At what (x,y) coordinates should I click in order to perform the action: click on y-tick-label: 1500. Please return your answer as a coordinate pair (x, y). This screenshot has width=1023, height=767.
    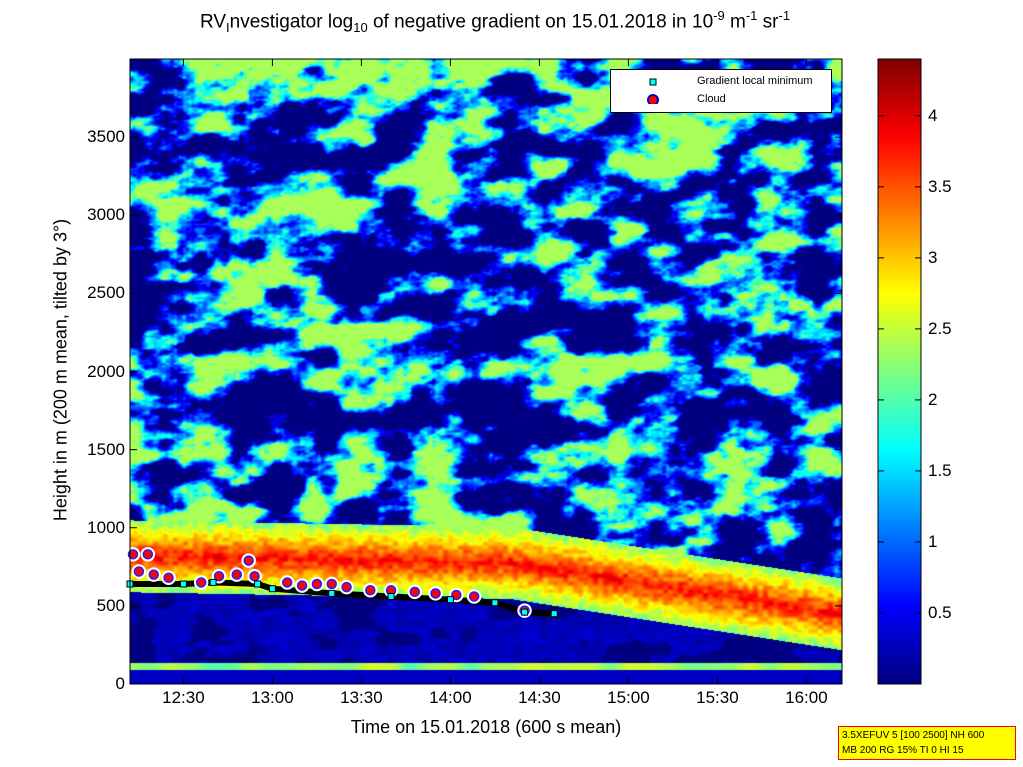
    Looking at the image, I should click on (106, 449).